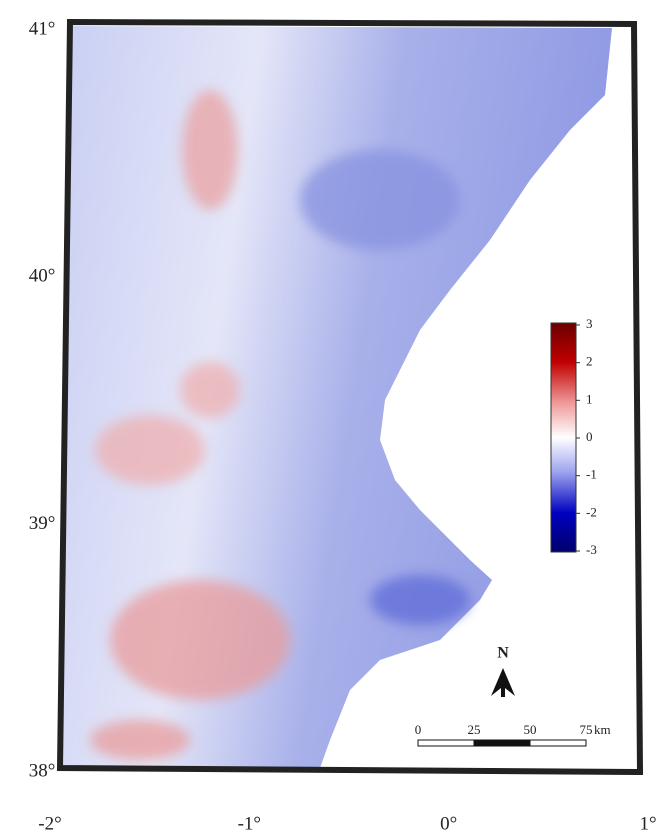 Image resolution: width=669 pixels, height=840 pixels. I want to click on colorbar-label: -3, so click(591, 549).